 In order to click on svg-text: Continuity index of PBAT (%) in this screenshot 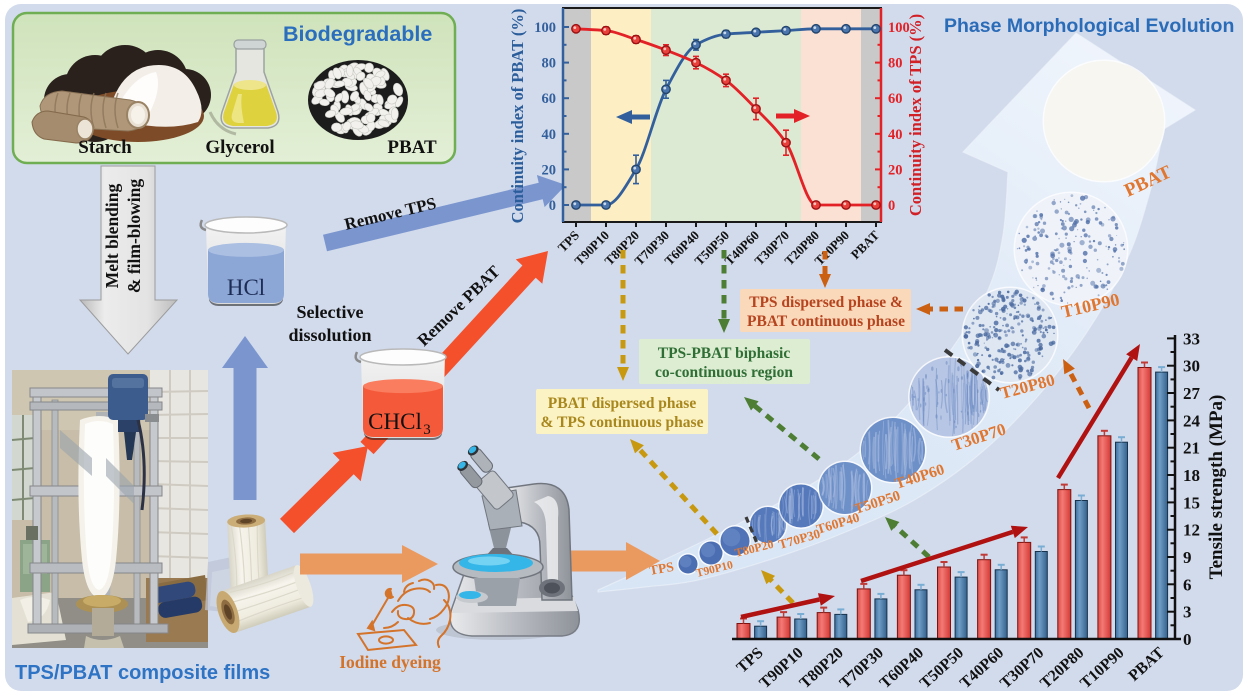, I will do `click(517, 116)`.